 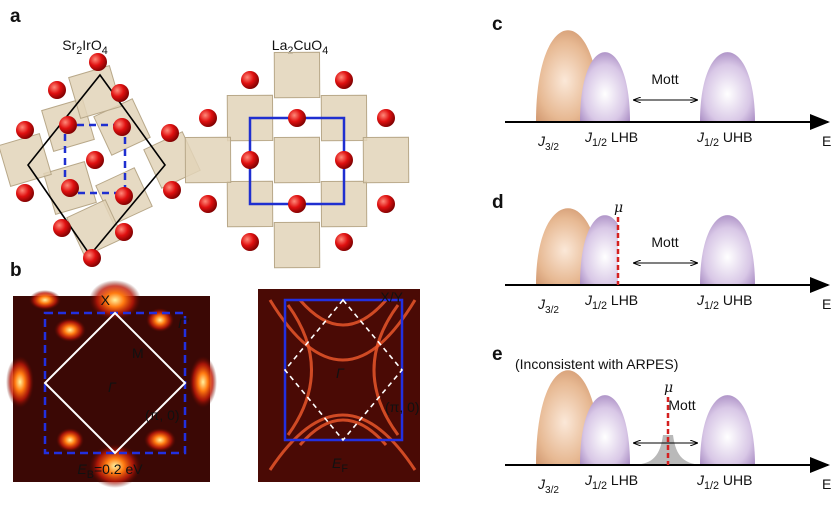 What do you see at coordinates (92, 45) in the screenshot?
I see `text-part: IrO` at bounding box center [92, 45].